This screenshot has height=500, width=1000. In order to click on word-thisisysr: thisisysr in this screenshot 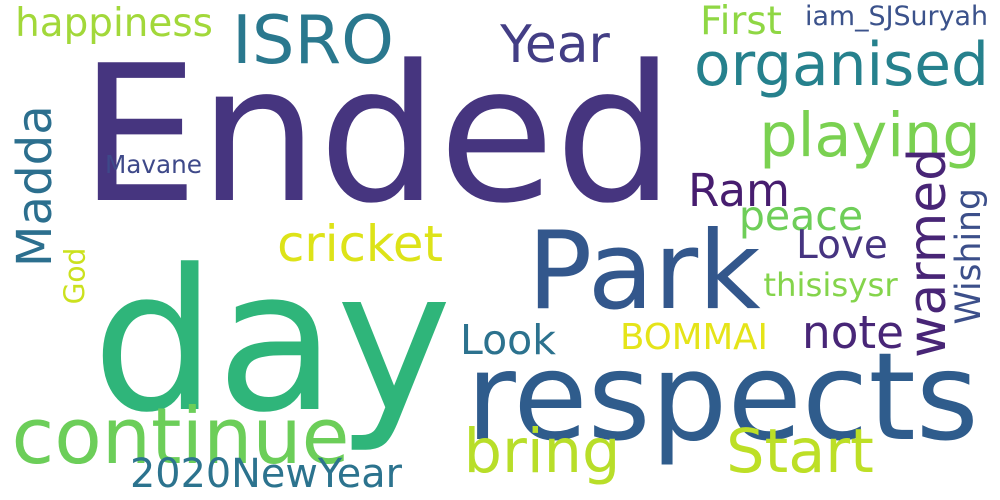, I will do `click(830, 284)`.